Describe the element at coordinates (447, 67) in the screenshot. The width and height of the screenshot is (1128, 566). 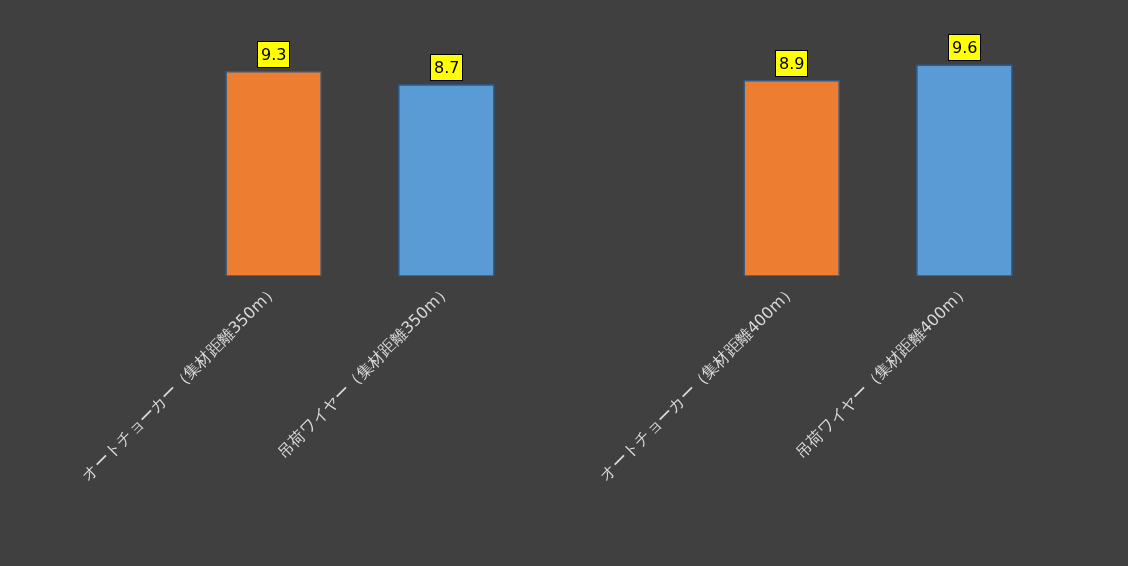
I see `data-label: 8.7` at that location.